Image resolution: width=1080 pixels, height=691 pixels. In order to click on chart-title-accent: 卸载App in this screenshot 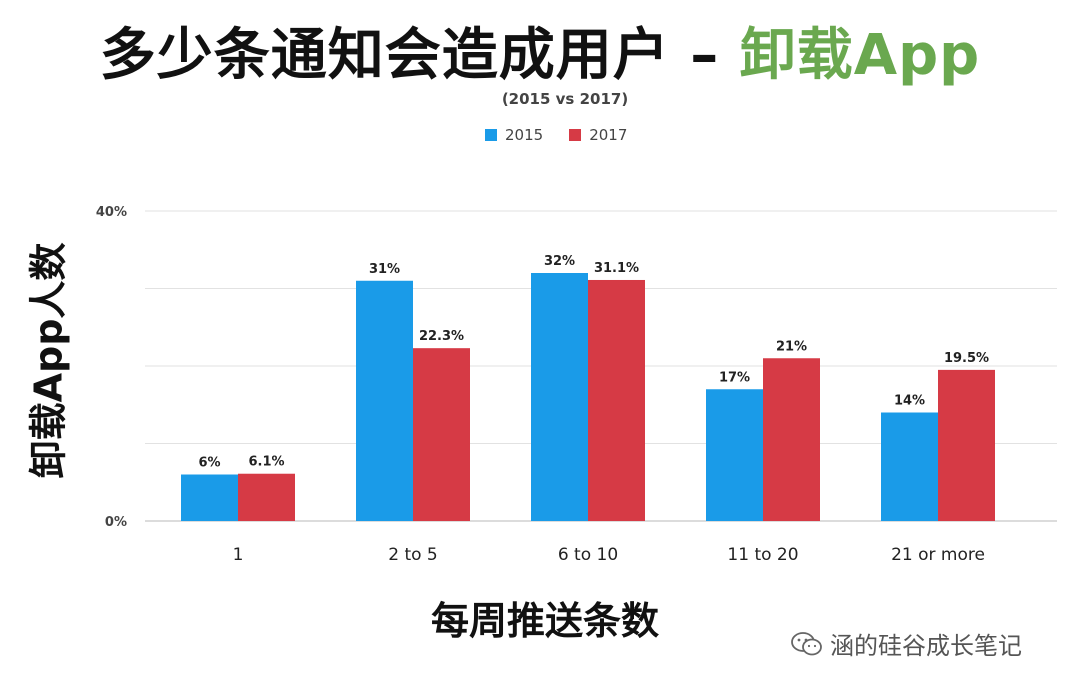, I will do `click(860, 55)`.